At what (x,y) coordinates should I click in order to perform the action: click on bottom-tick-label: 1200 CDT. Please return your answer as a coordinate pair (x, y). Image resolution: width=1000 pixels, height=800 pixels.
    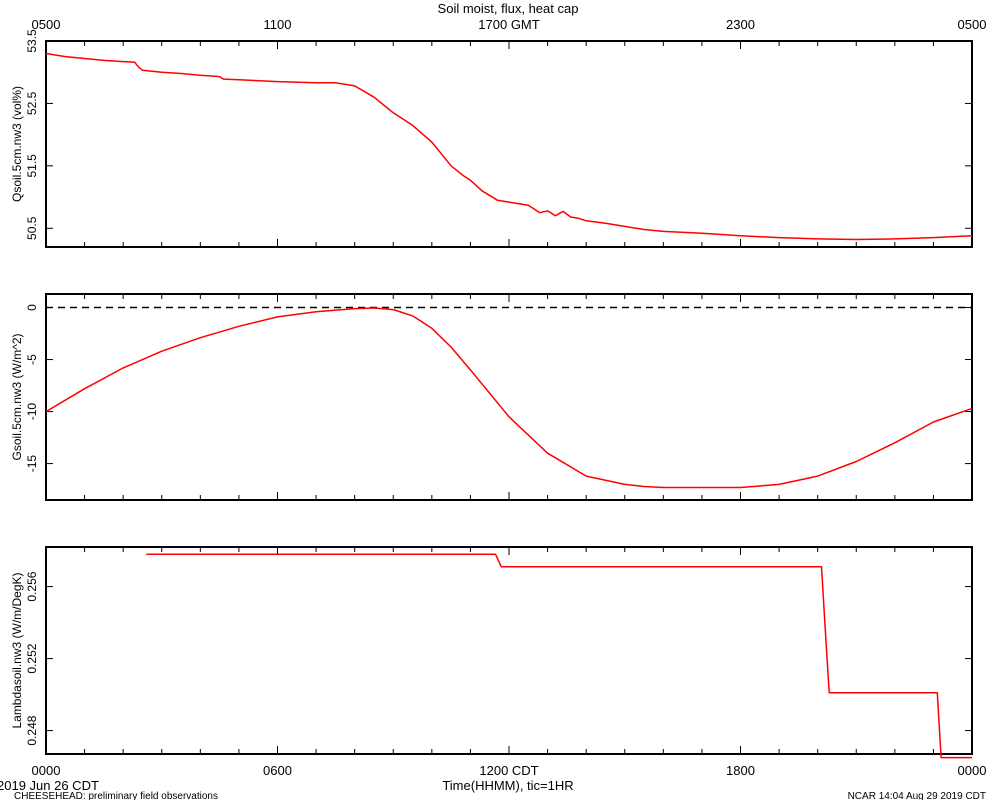
    Looking at the image, I should click on (508, 770).